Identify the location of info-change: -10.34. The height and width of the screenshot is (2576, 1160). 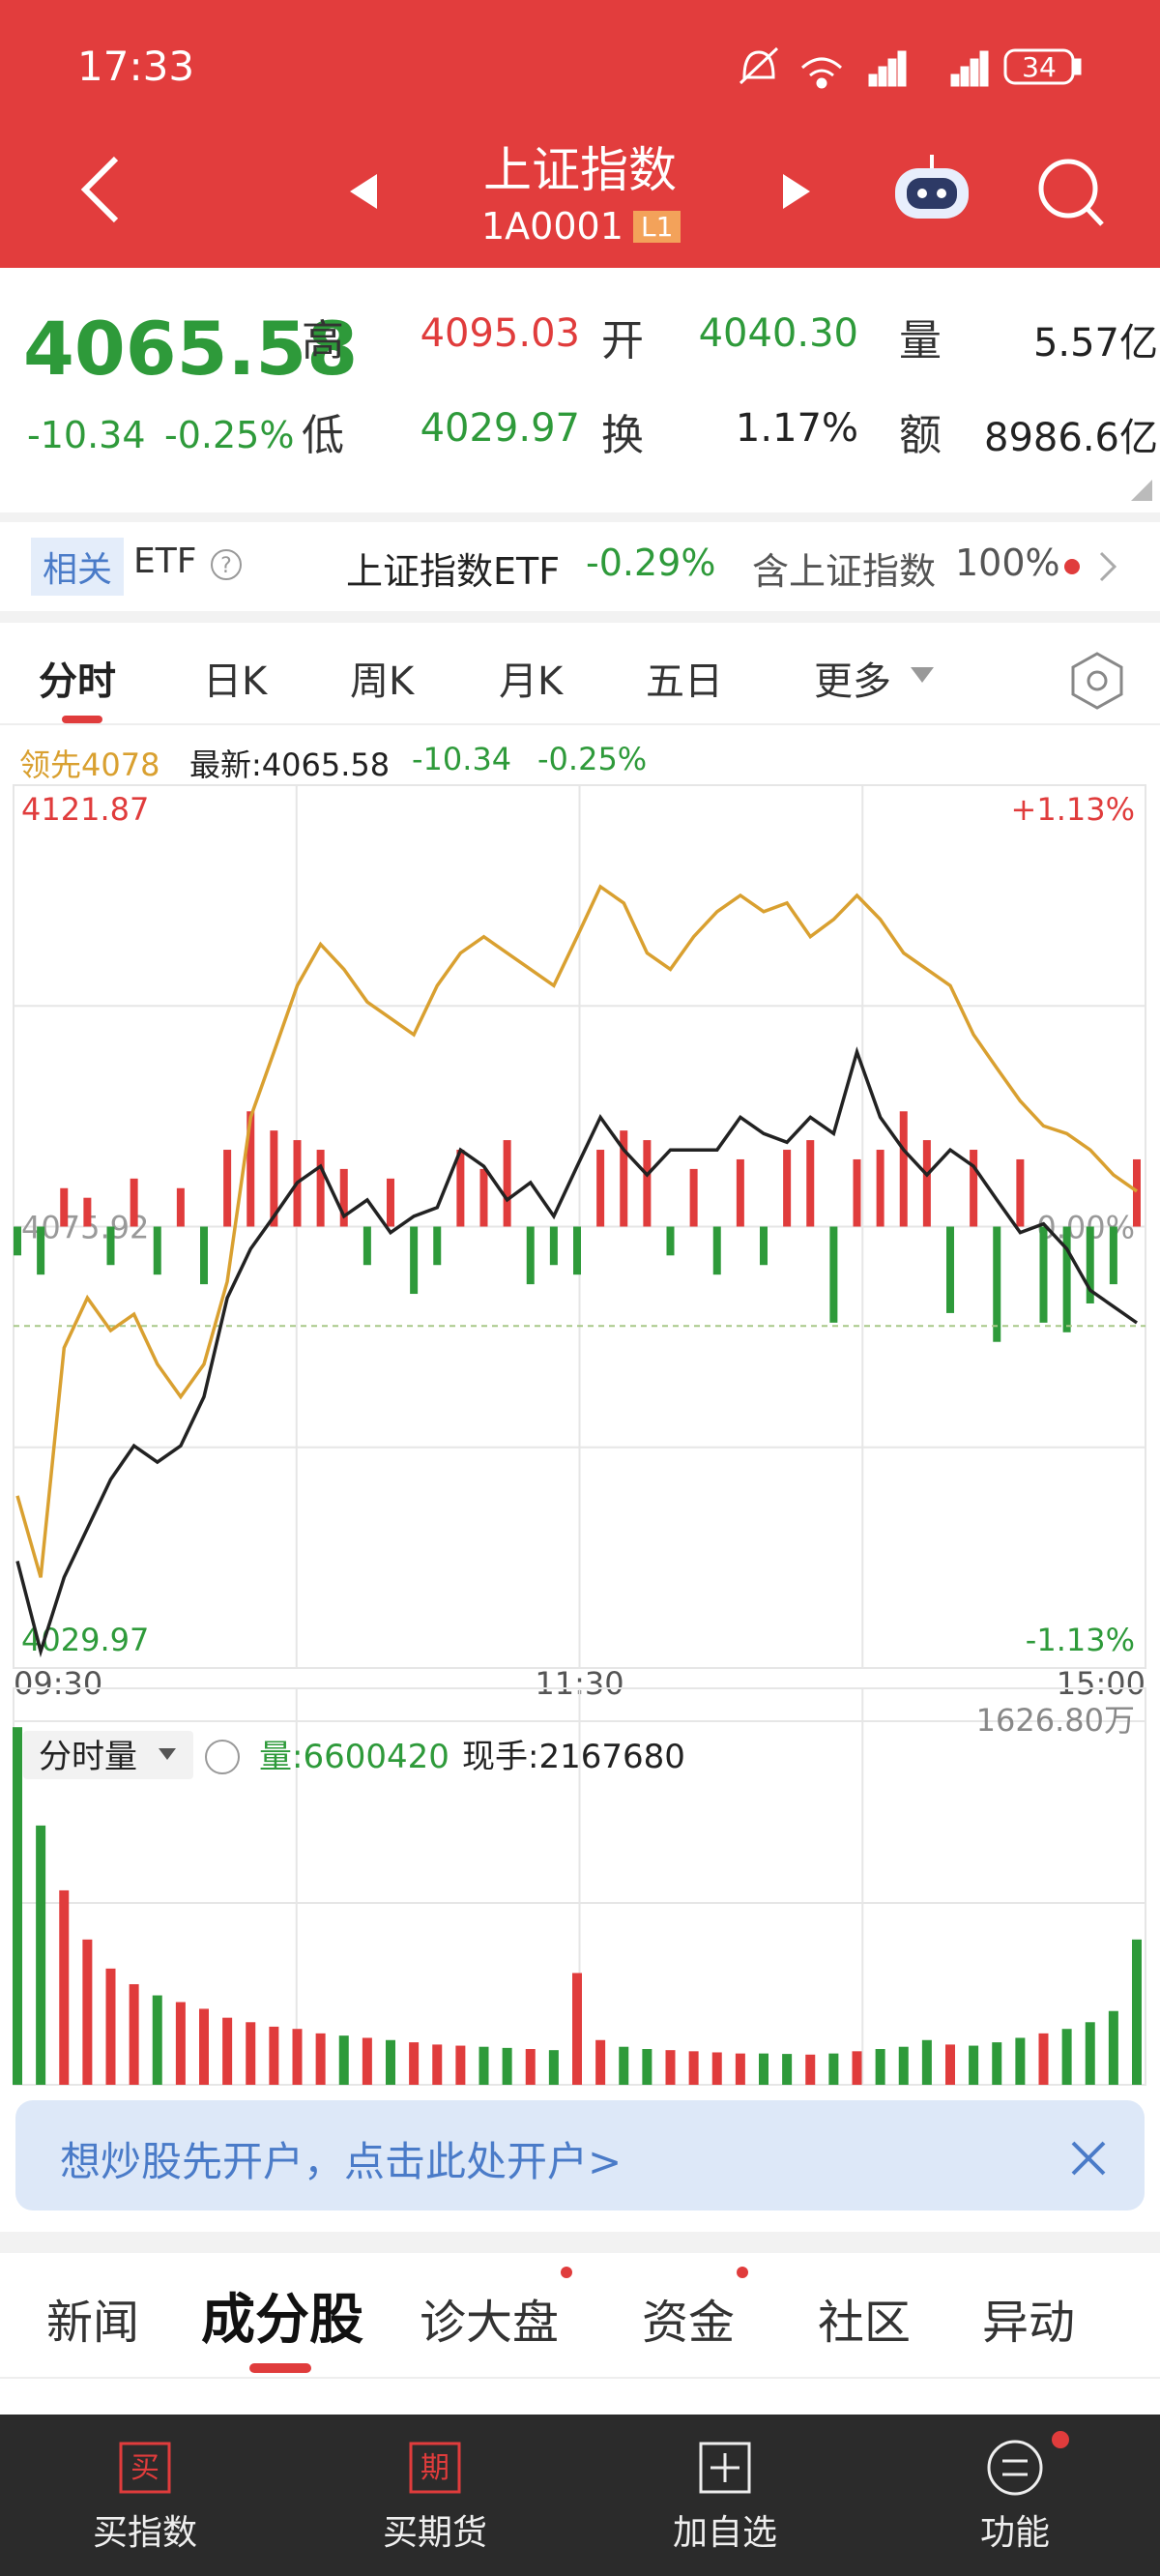
(462, 759).